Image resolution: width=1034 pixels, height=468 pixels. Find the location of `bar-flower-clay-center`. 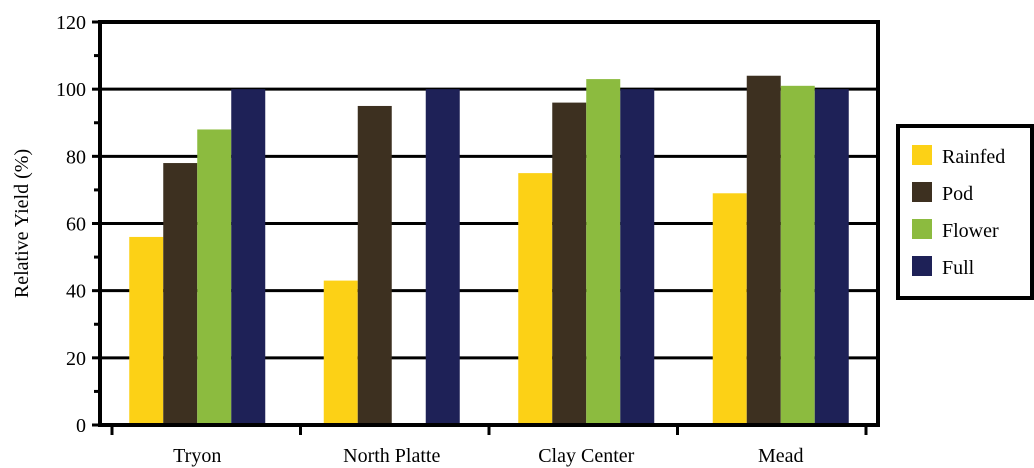

bar-flower-clay-center is located at coordinates (603, 252).